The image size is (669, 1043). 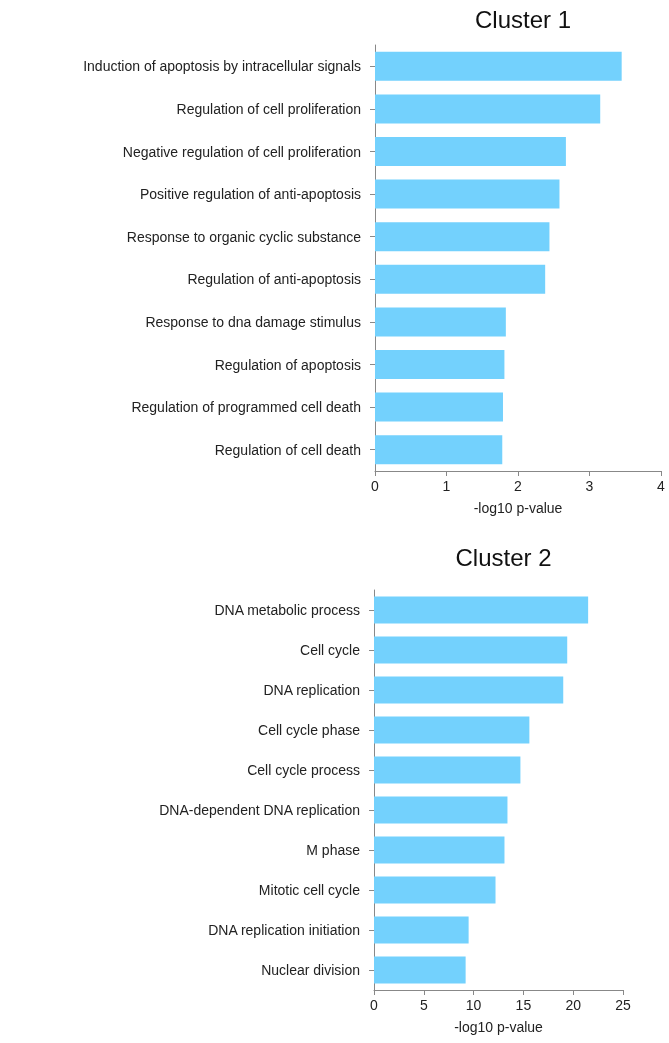 What do you see at coordinates (287, 364) in the screenshot?
I see `y-tick-label: Regulation of apoptosis` at bounding box center [287, 364].